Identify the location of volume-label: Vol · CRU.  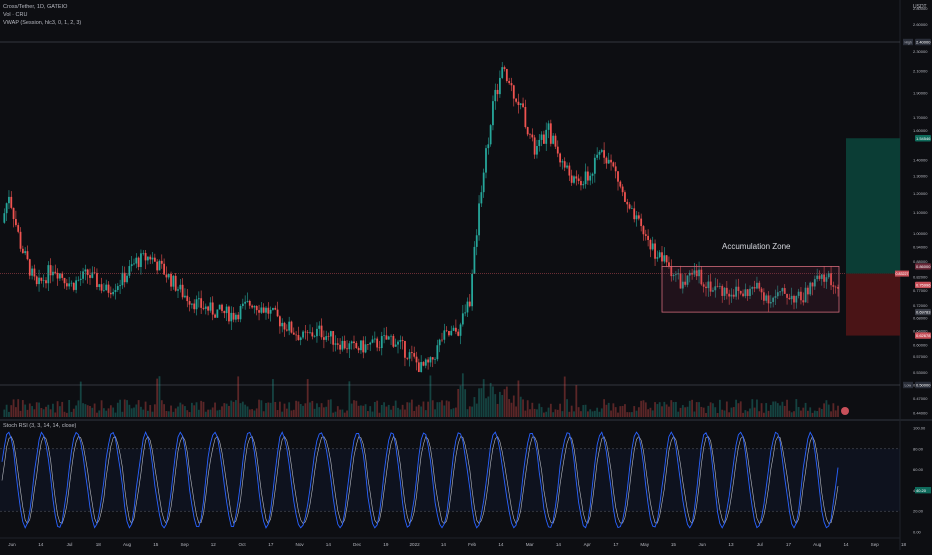
(15, 15).